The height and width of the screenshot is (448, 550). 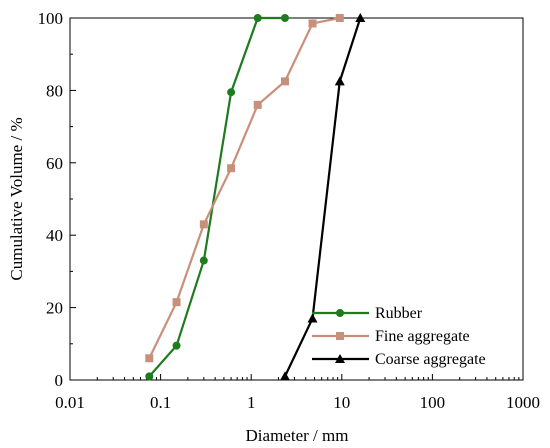 I want to click on series-line, so click(x=322, y=197).